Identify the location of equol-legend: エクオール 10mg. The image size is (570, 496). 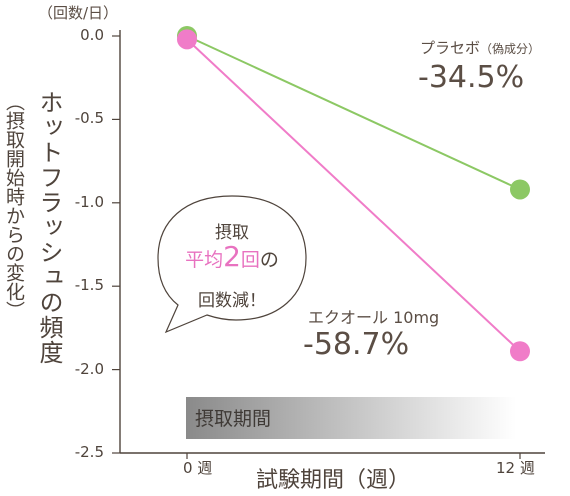
(374, 317).